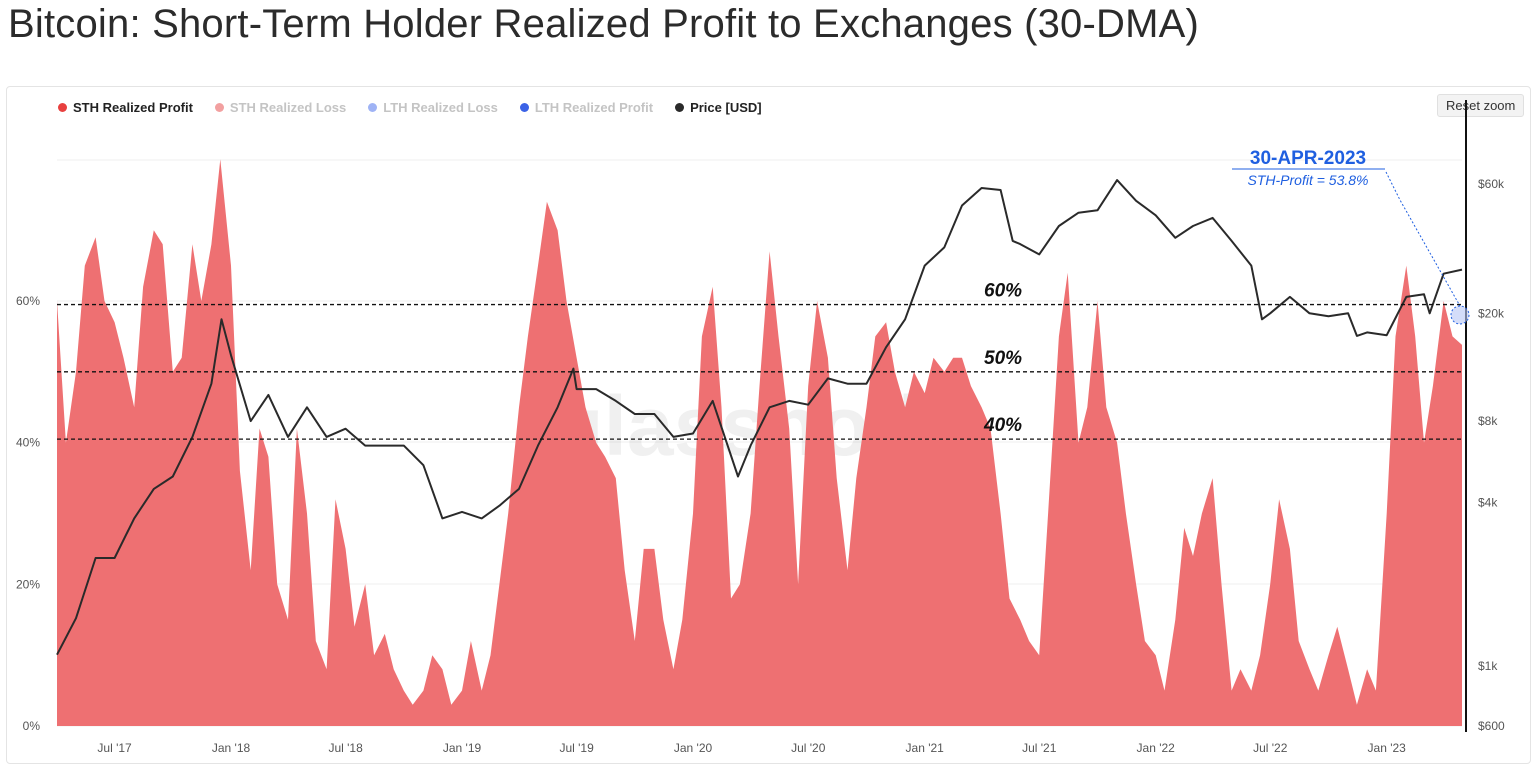 The width and height of the screenshot is (1531, 764). What do you see at coordinates (1270, 748) in the screenshot?
I see `x-tick-label: Jul '22` at bounding box center [1270, 748].